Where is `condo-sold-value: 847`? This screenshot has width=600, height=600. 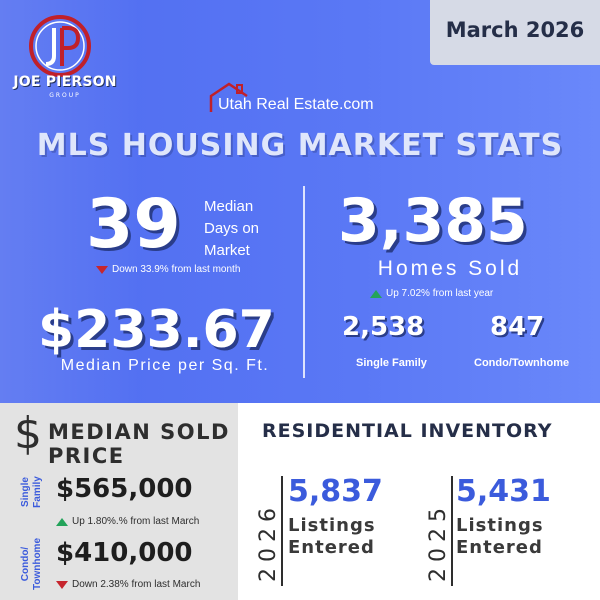 condo-sold-value: 847 is located at coordinates (517, 327).